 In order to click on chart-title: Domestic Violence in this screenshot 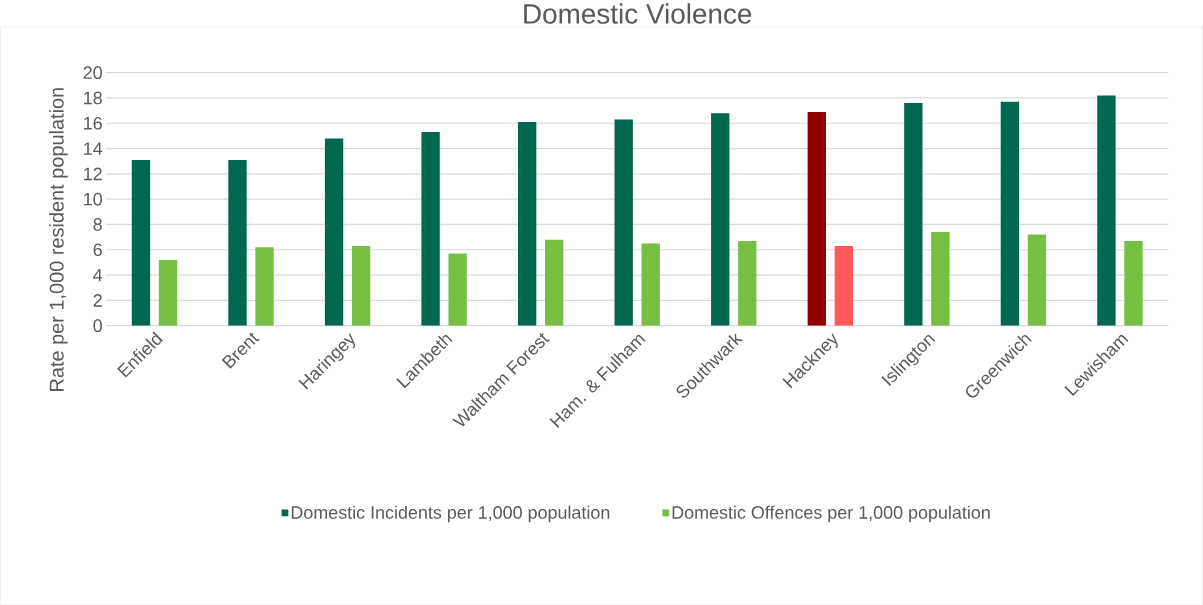, I will do `click(638, 13)`.